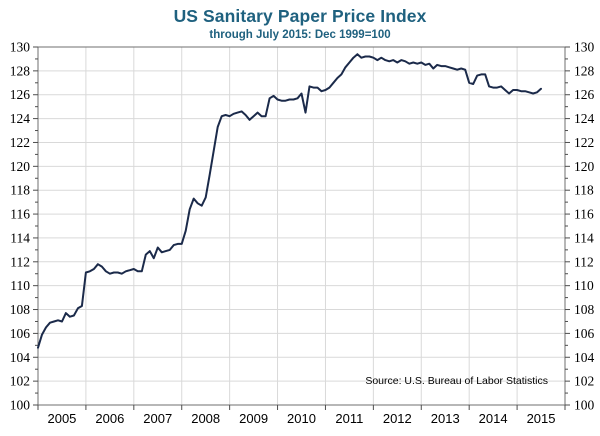 Image resolution: width=600 pixels, height=436 pixels. Describe the element at coordinates (20, 47) in the screenshot. I see `y-tick-label-left: 130` at that location.